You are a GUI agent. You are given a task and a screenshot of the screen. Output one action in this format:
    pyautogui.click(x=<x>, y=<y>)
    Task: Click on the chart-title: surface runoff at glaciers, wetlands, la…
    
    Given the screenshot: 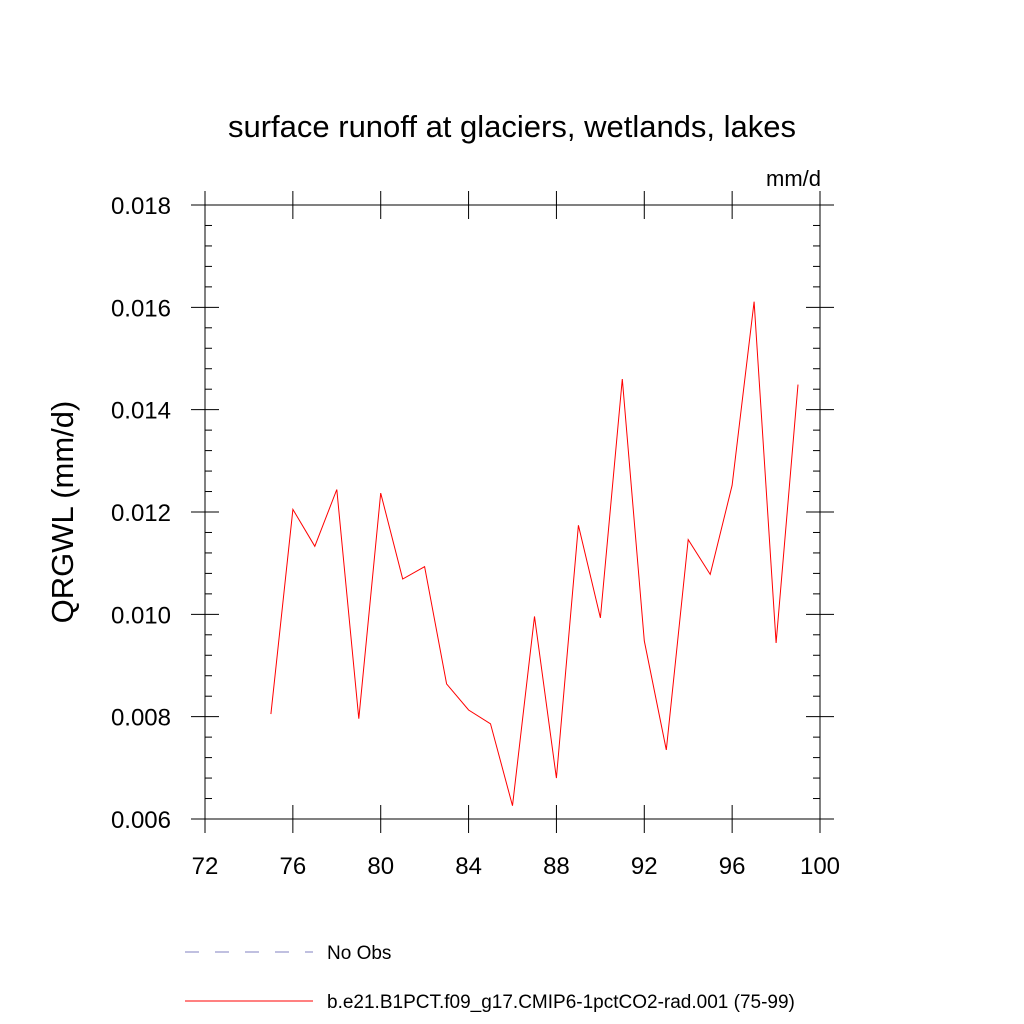 What is the action you would take?
    pyautogui.click(x=512, y=126)
    